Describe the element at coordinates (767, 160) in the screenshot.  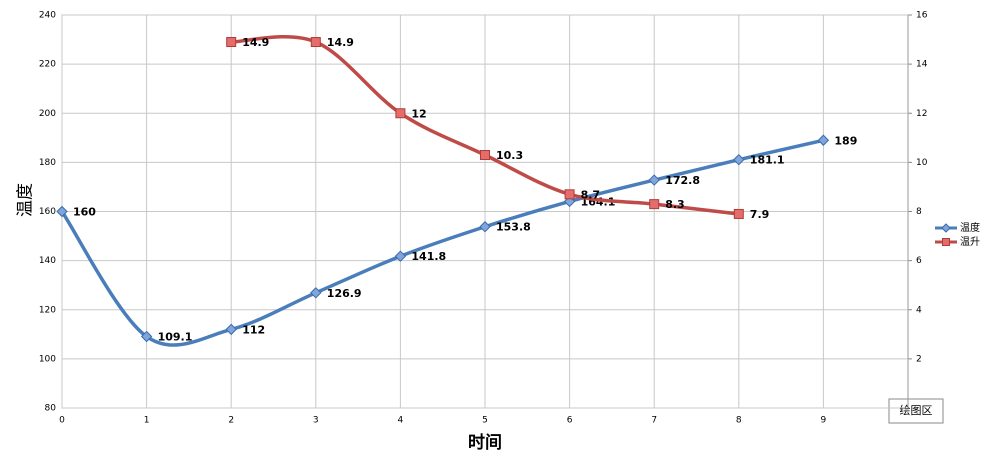
I see `data-label: 181.1` at that location.